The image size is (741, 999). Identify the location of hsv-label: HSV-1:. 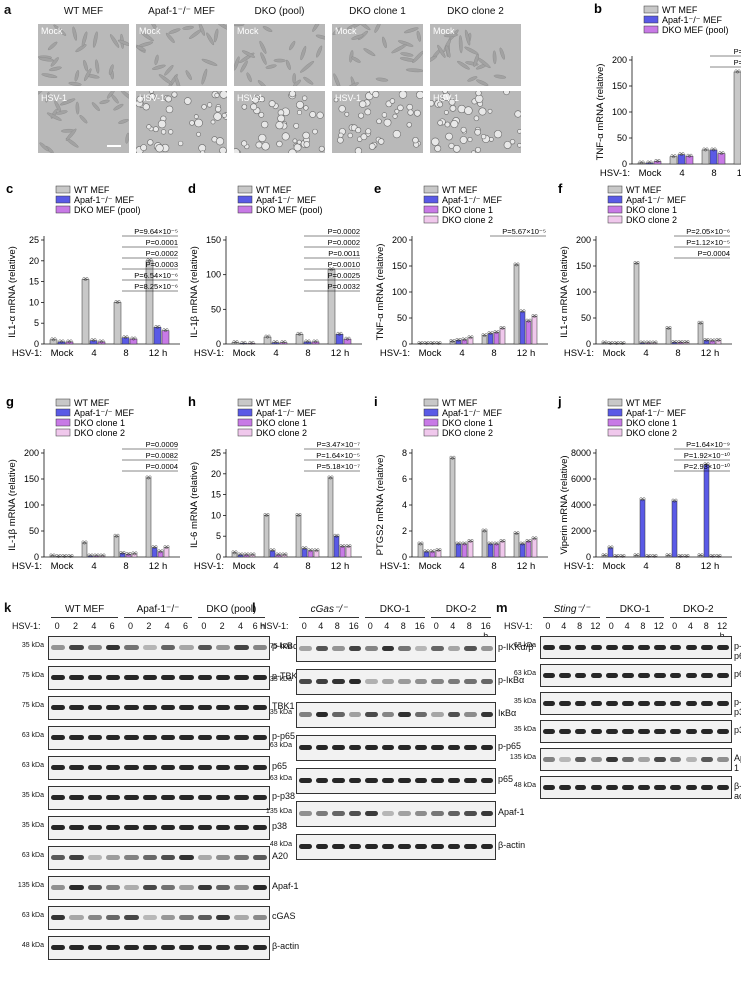
(274, 626).